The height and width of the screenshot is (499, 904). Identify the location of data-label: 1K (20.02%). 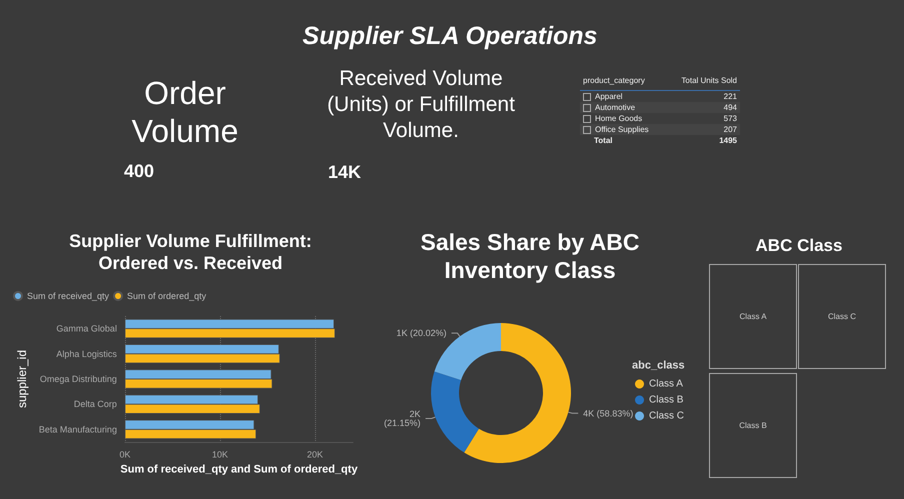
(421, 333).